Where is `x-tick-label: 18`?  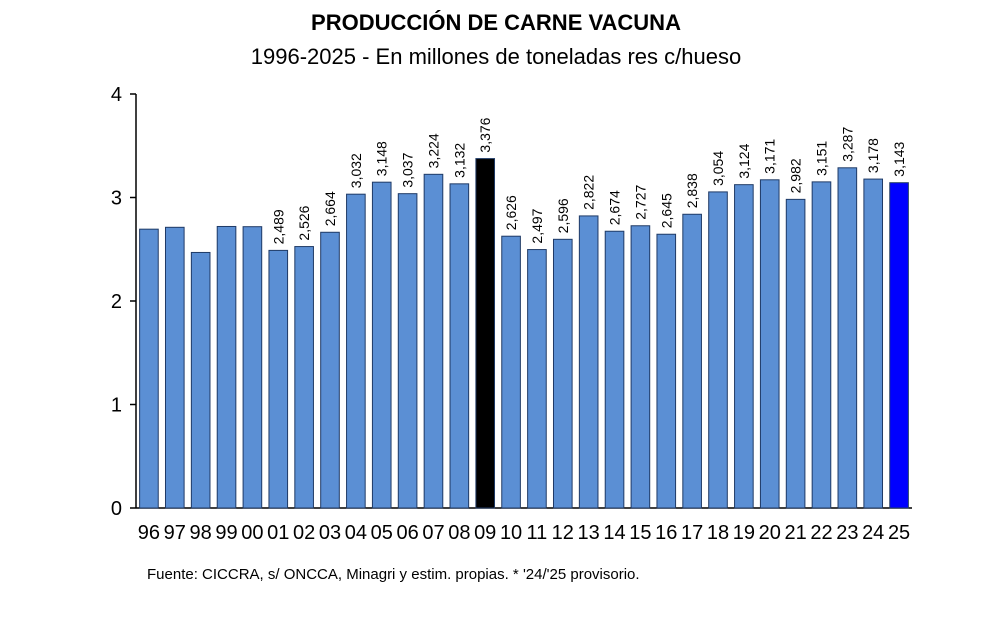 x-tick-label: 18 is located at coordinates (718, 533).